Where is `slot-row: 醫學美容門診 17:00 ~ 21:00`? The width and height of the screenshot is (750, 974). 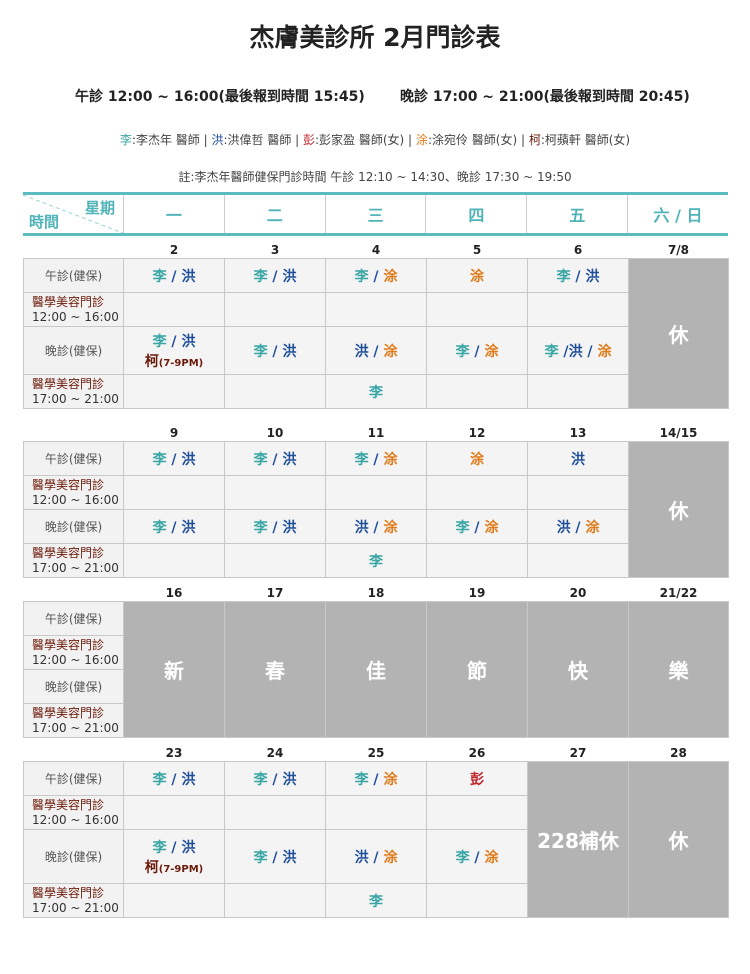 slot-row: 醫學美容門診 17:00 ~ 21:00 is located at coordinates (376, 720).